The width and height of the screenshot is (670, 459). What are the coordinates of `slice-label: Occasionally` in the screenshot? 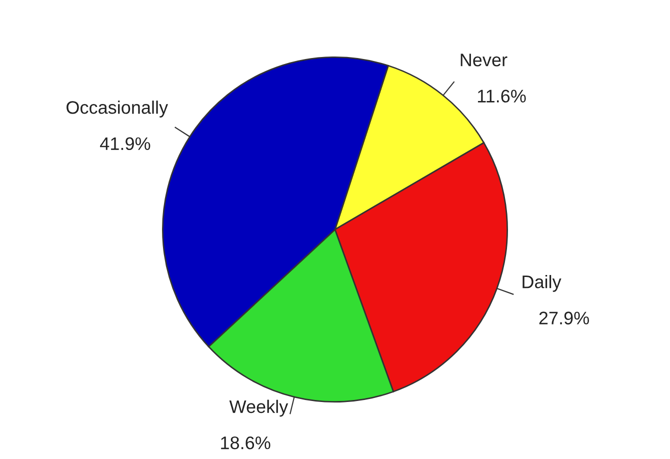 It's located at (117, 109).